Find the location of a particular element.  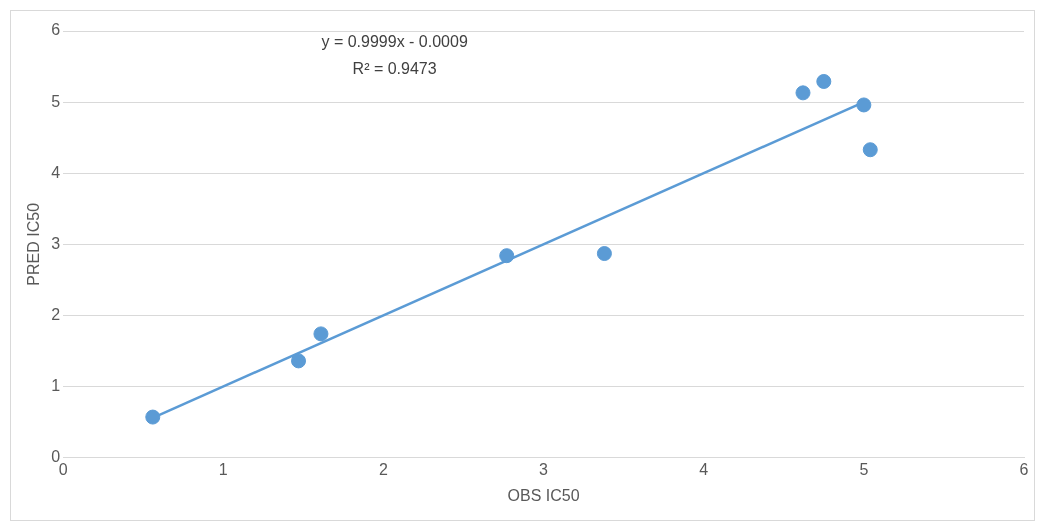

y-tick-label: 3 is located at coordinates (56, 243).